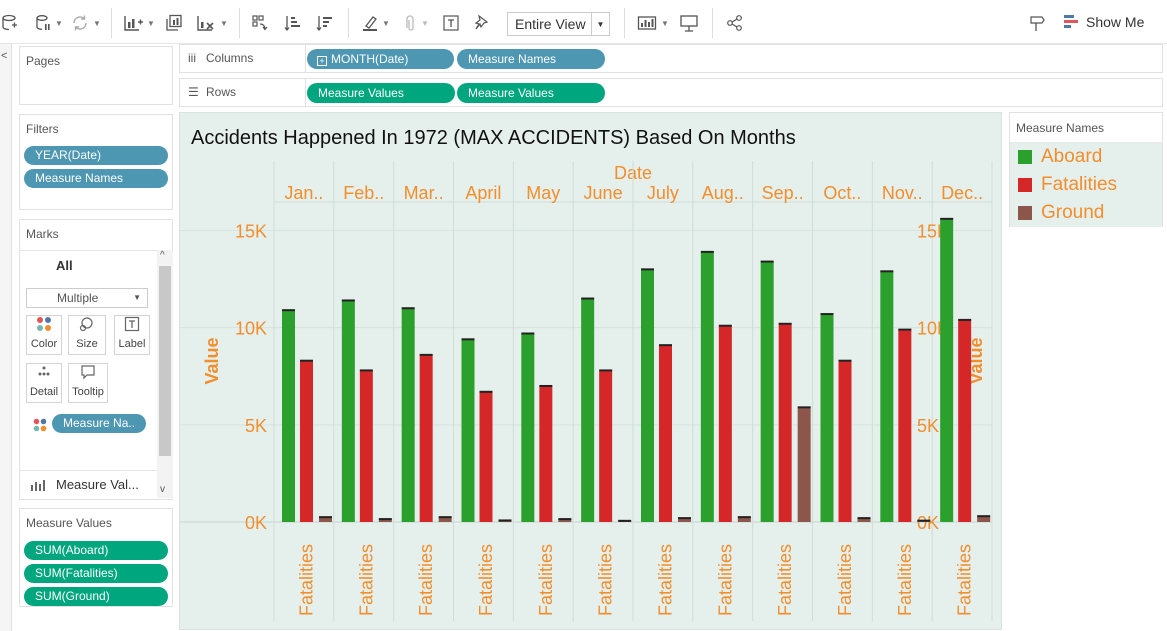 The image size is (1167, 631). What do you see at coordinates (531, 93) in the screenshot?
I see `rows-pill-measure-values-2: Measure Values` at bounding box center [531, 93].